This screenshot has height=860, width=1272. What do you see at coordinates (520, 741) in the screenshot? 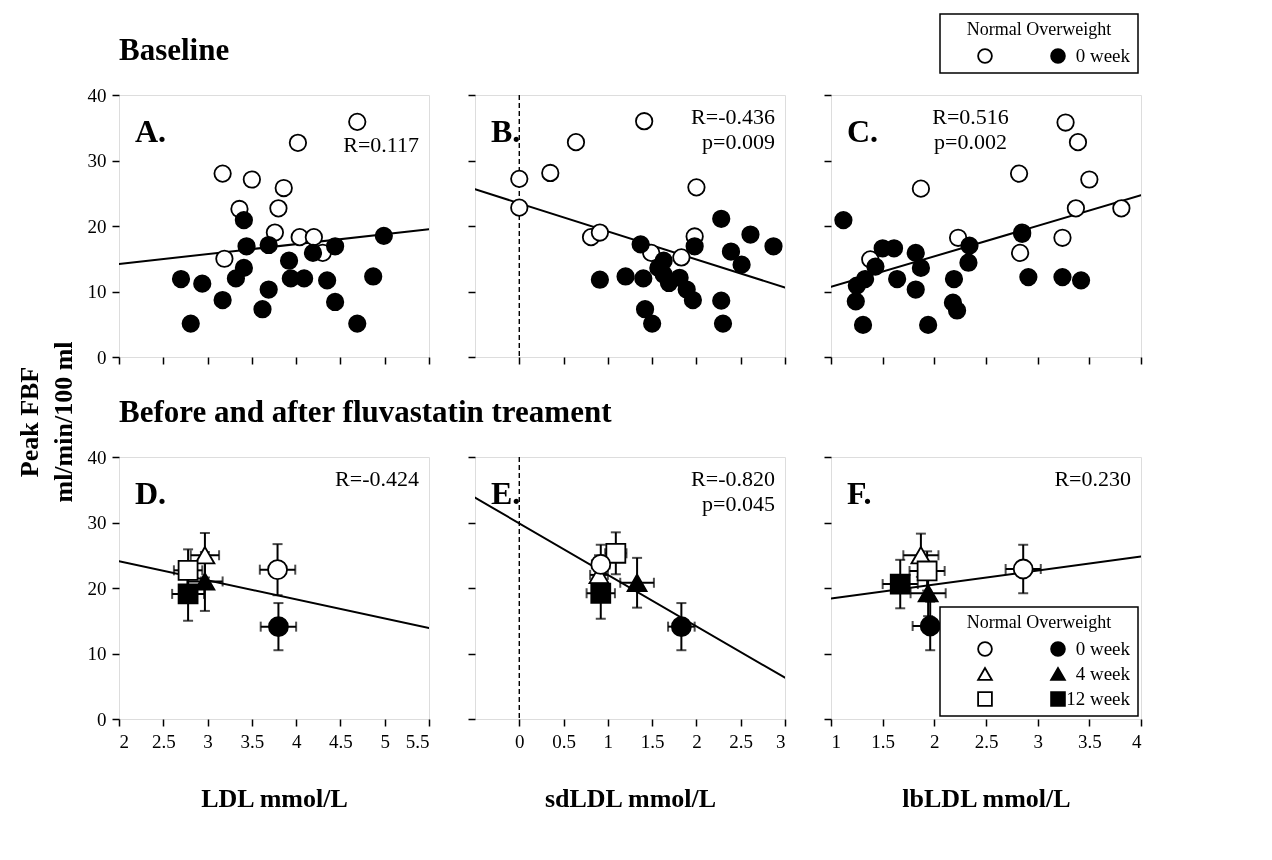
I see `x-tick-label: 0` at bounding box center [520, 741].